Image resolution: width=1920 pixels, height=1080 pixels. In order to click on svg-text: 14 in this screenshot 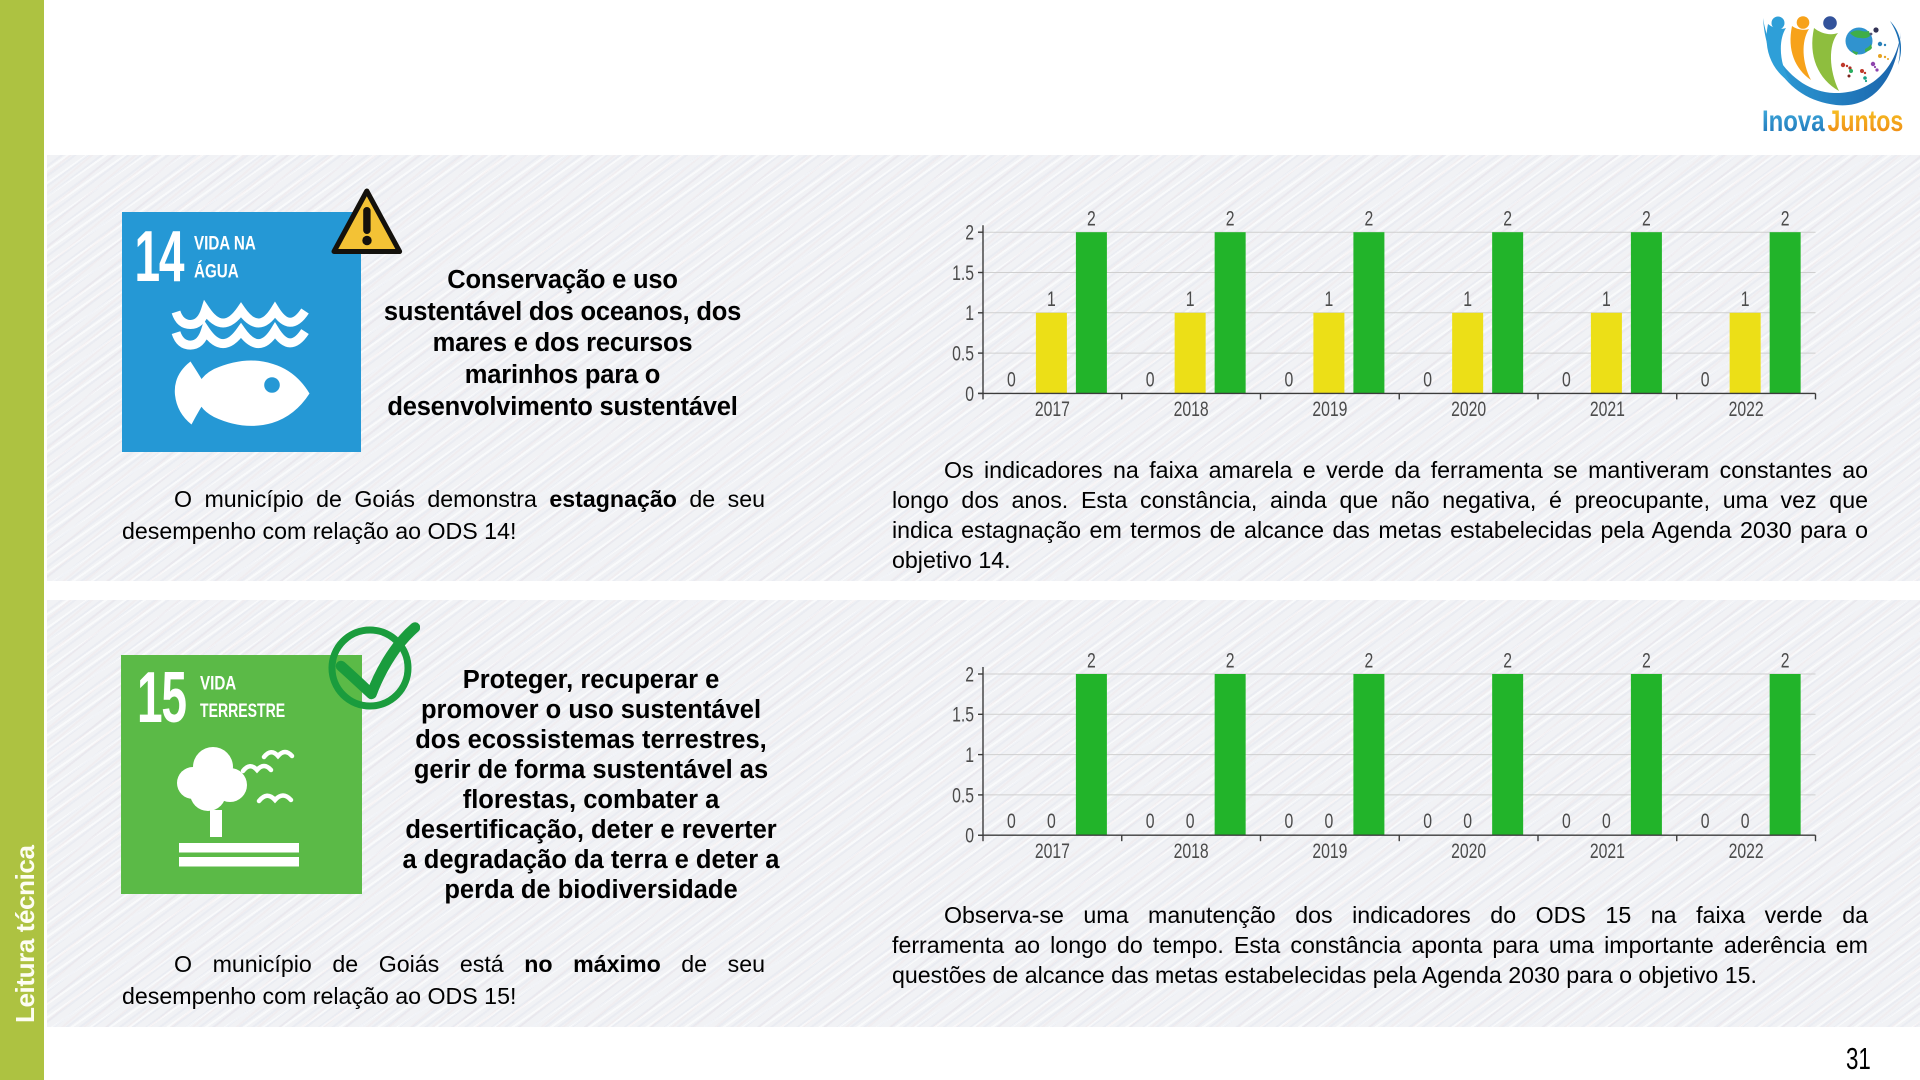, I will do `click(160, 255)`.